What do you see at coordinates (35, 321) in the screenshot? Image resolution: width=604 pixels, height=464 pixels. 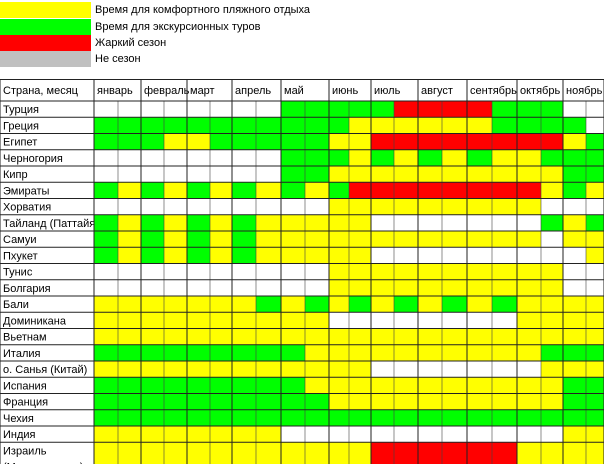 I see `country-label: Доминикана` at bounding box center [35, 321].